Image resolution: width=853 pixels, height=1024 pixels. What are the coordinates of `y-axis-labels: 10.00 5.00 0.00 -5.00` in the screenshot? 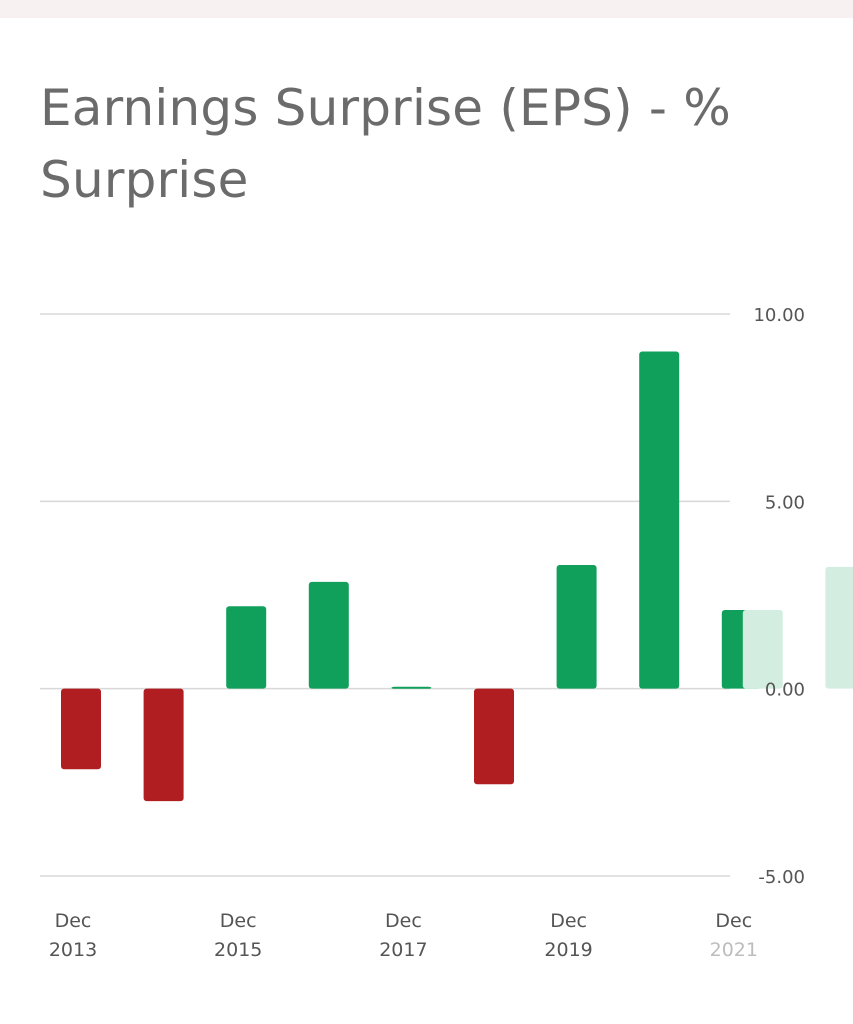 It's located at (779, 596).